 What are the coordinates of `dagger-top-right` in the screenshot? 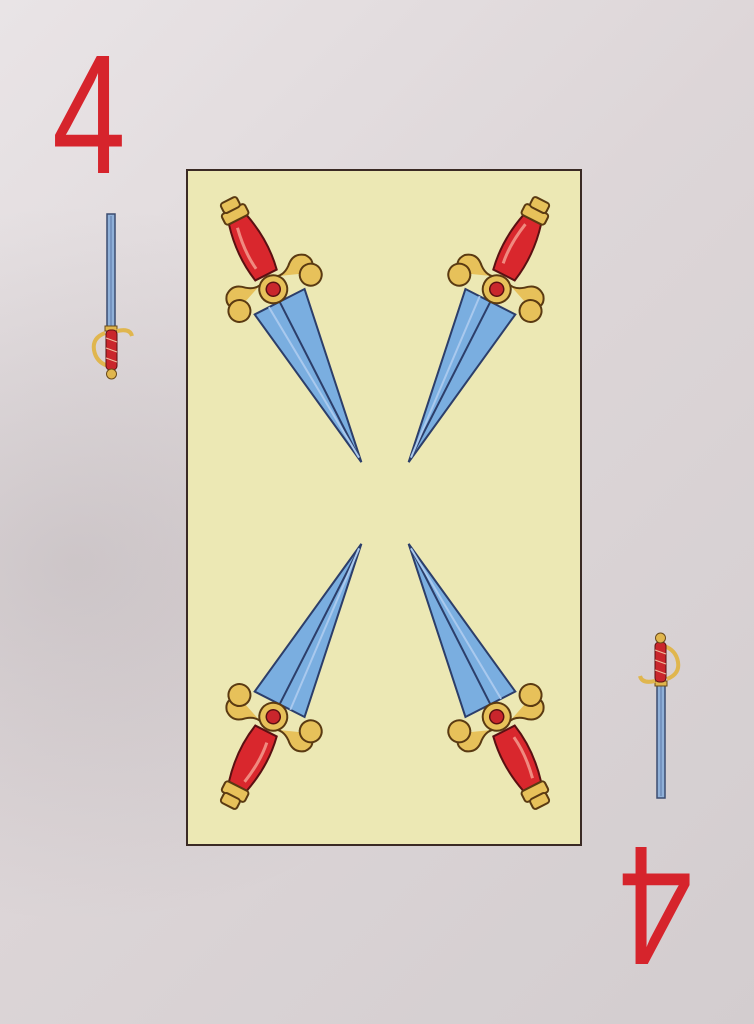 It's located at (472, 331).